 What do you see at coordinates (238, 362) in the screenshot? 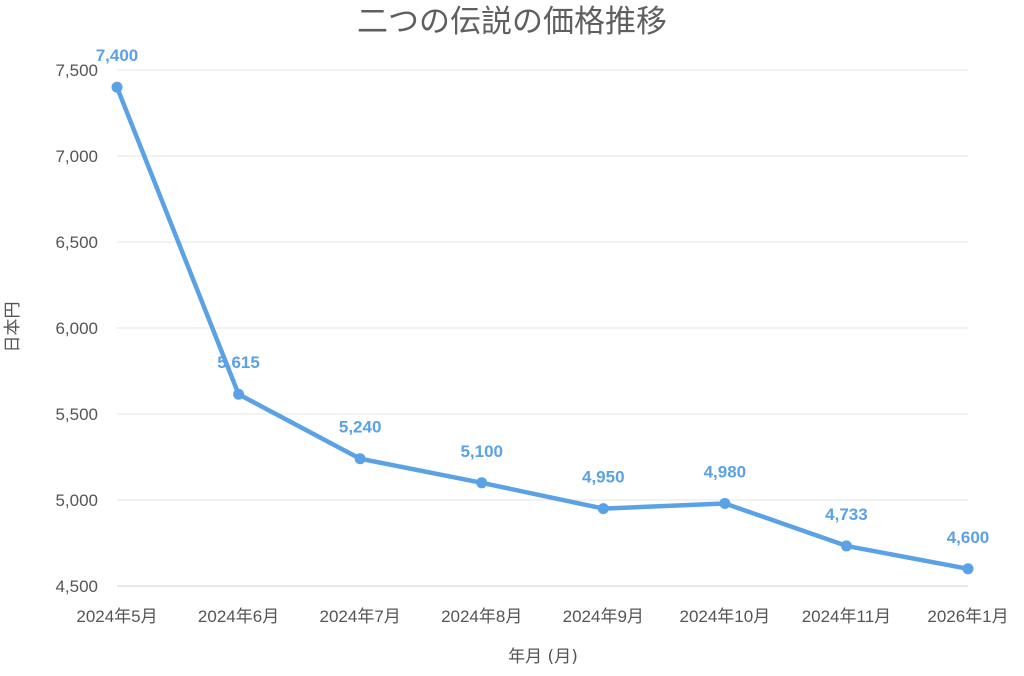
I see `data-label: 5,615` at bounding box center [238, 362].